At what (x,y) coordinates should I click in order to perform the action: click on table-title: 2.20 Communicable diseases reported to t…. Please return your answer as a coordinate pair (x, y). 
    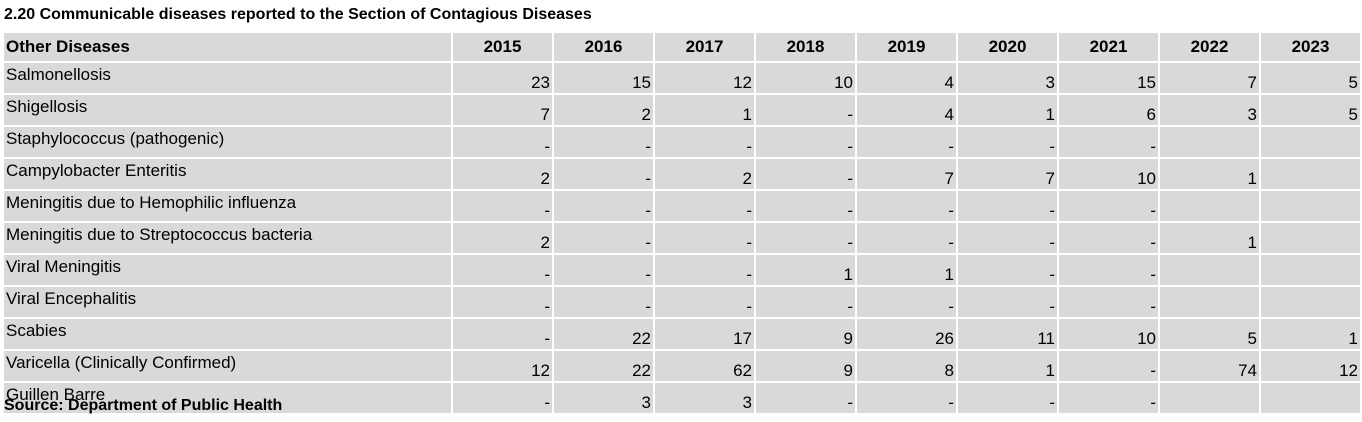
    Looking at the image, I should click on (298, 14).